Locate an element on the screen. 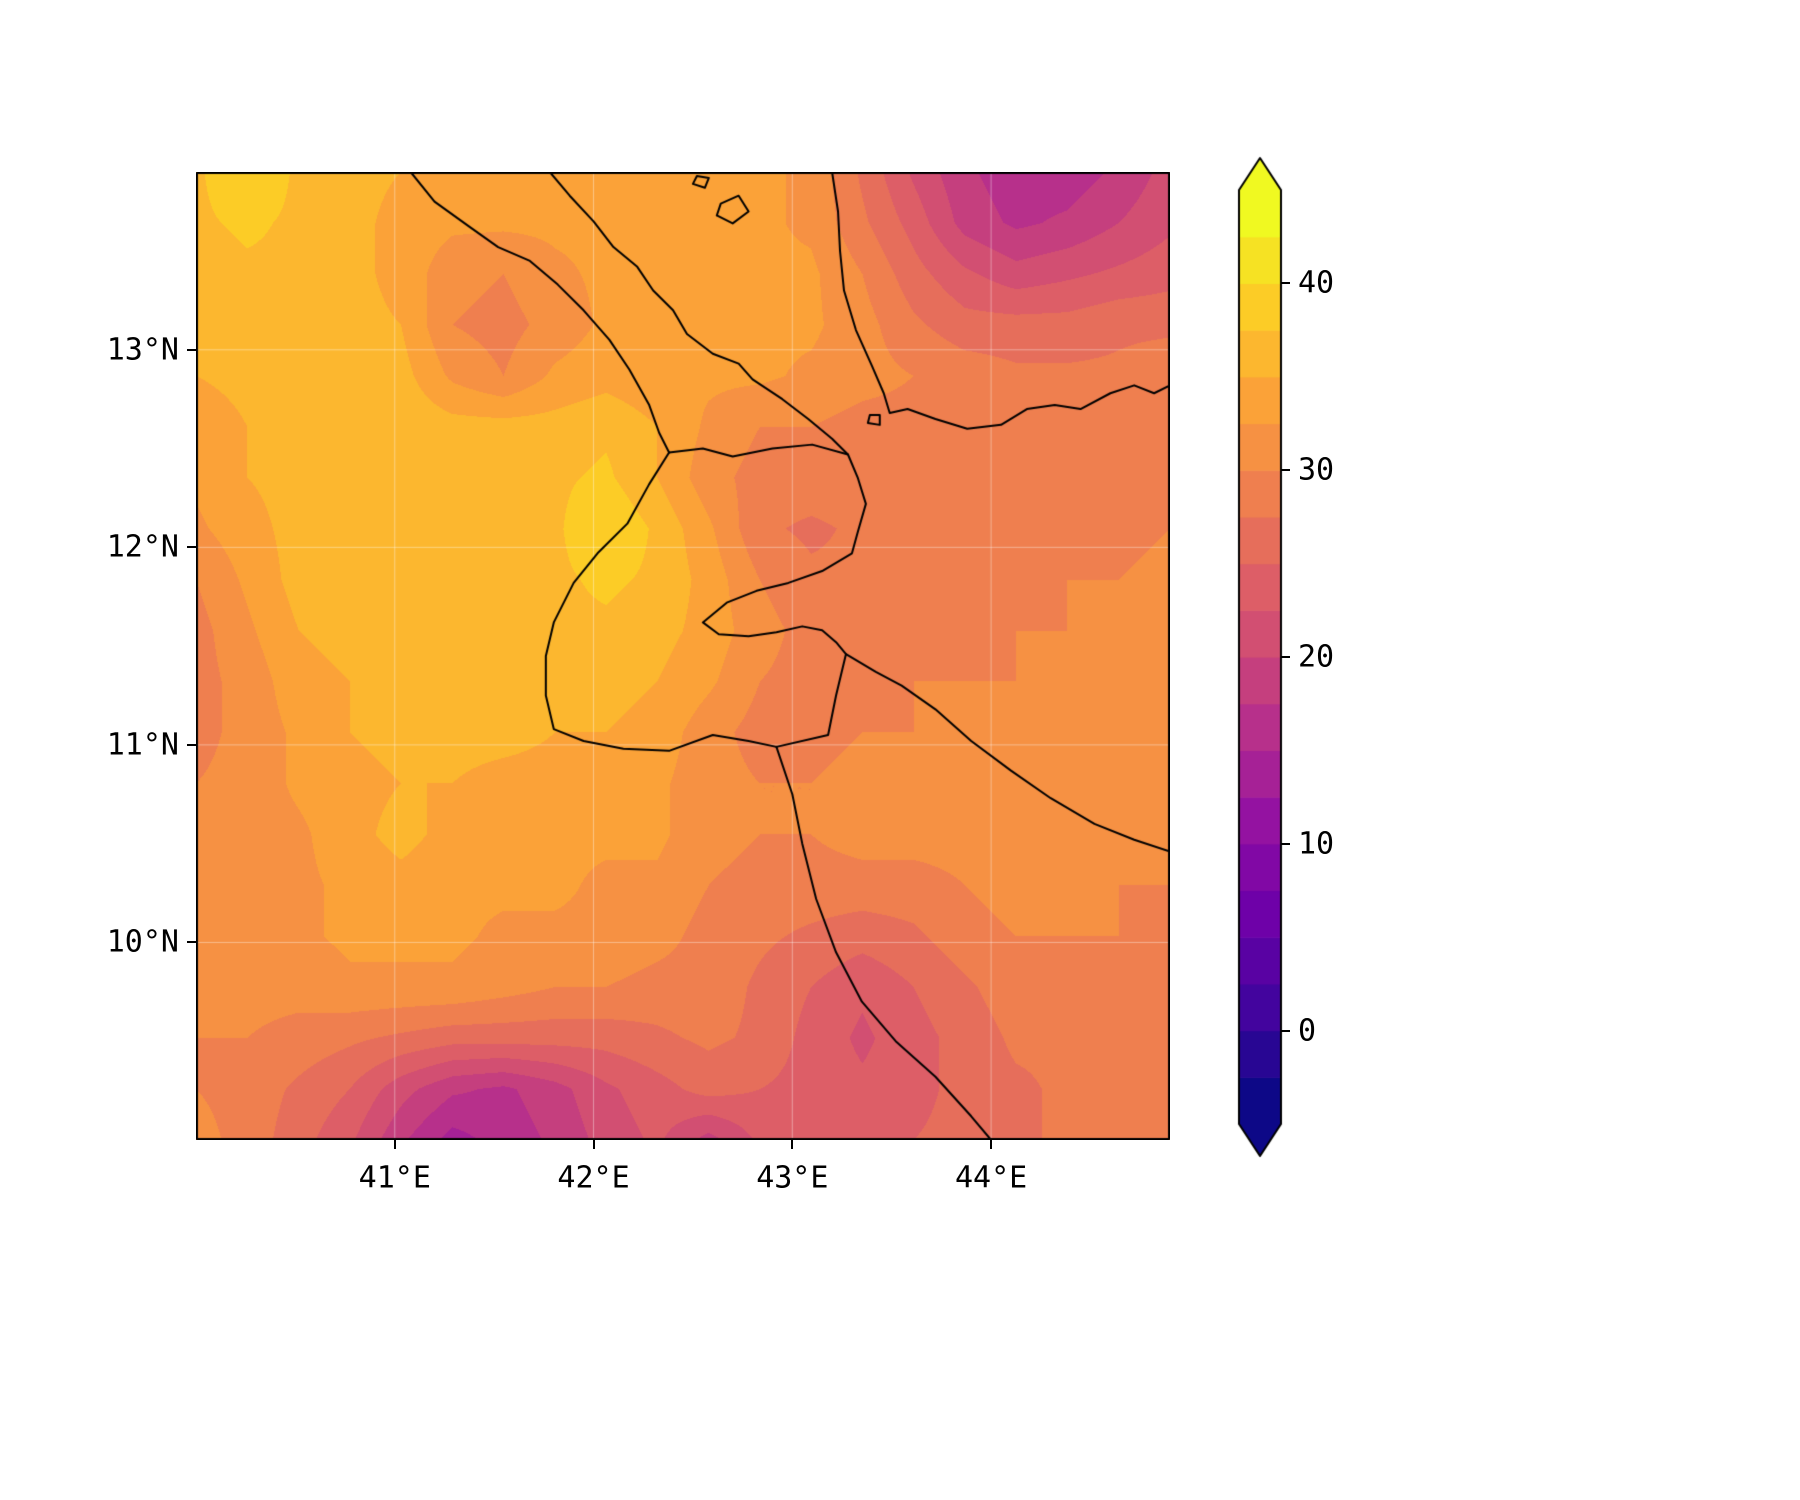 The image size is (1800, 1500). colorbar-tick-label: 30 is located at coordinates (1316, 470).